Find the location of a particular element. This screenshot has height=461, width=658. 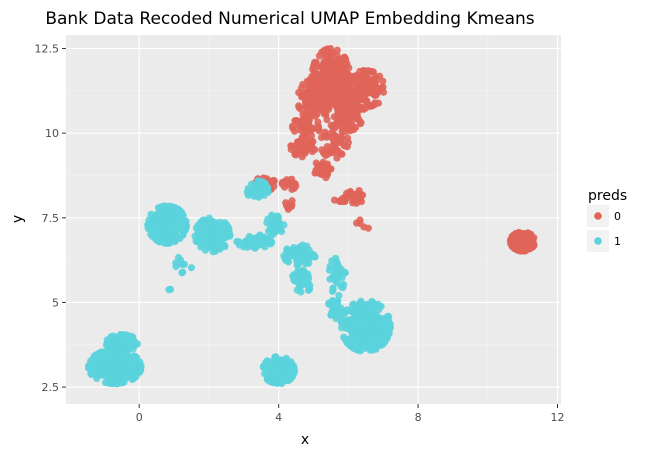

x-tick-label: 4 is located at coordinates (278, 417).